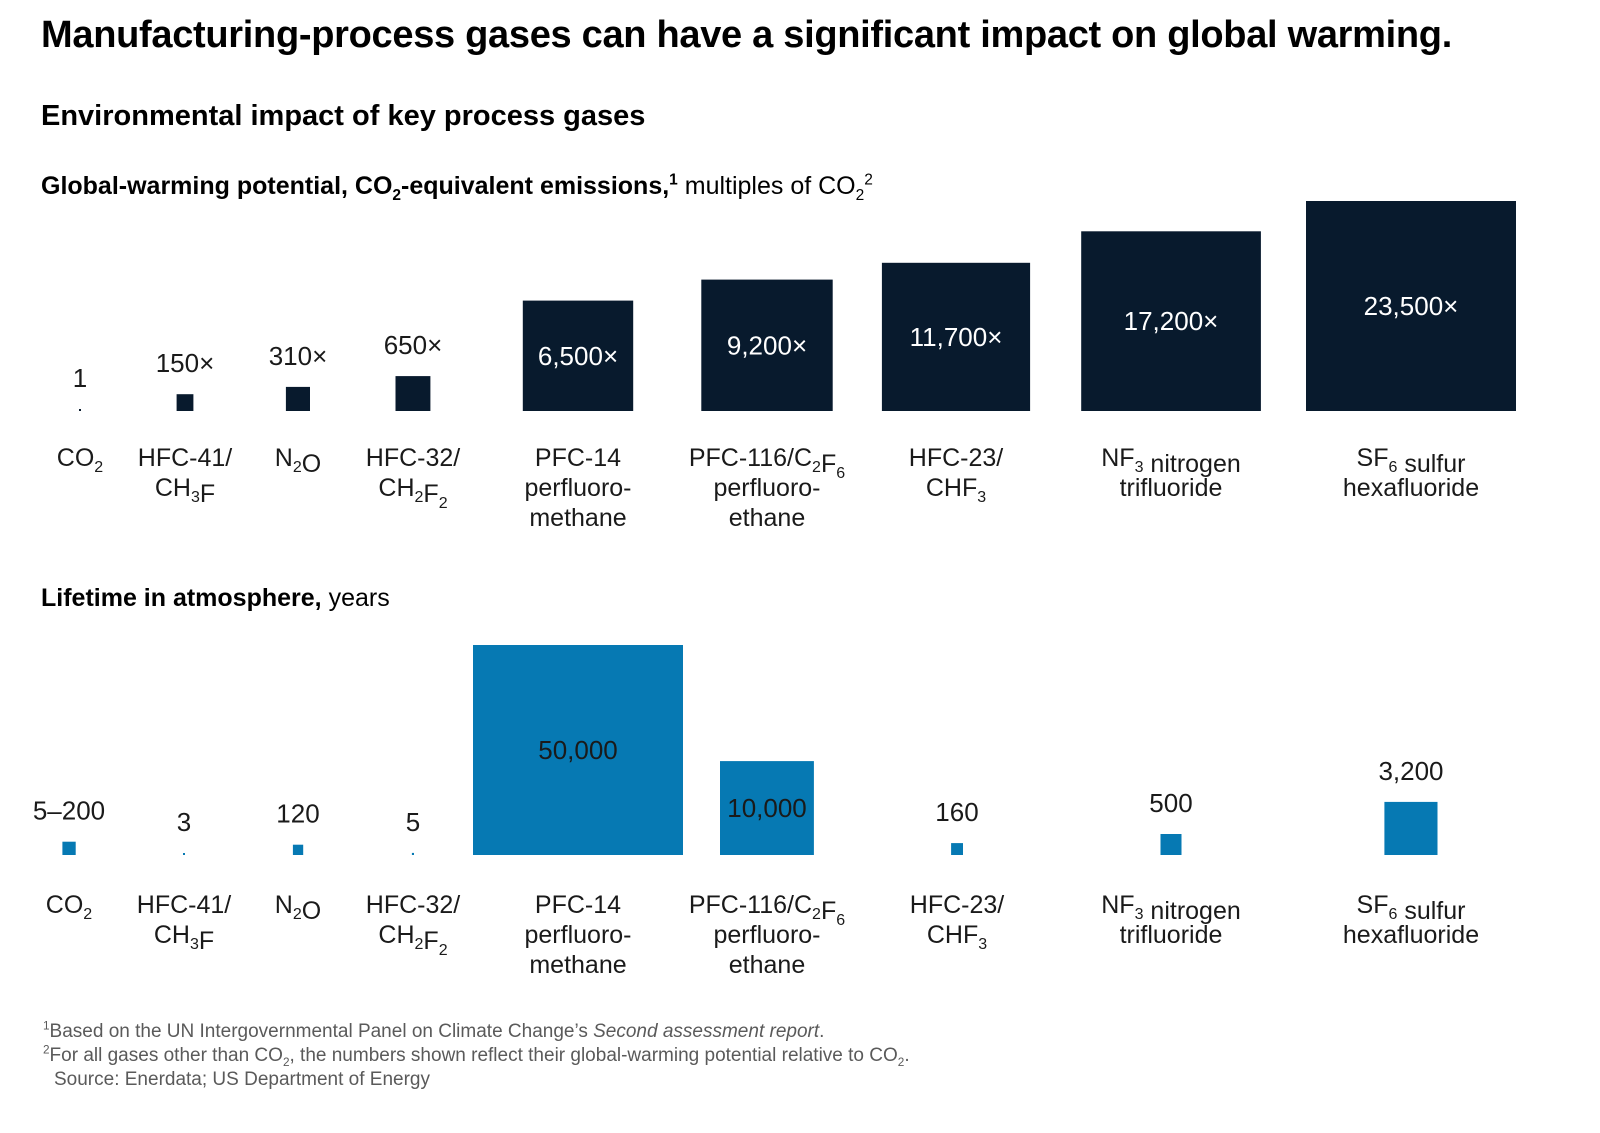 This screenshot has height=1133, width=1600. I want to click on gwp-value-label-3: 650×, so click(413, 345).